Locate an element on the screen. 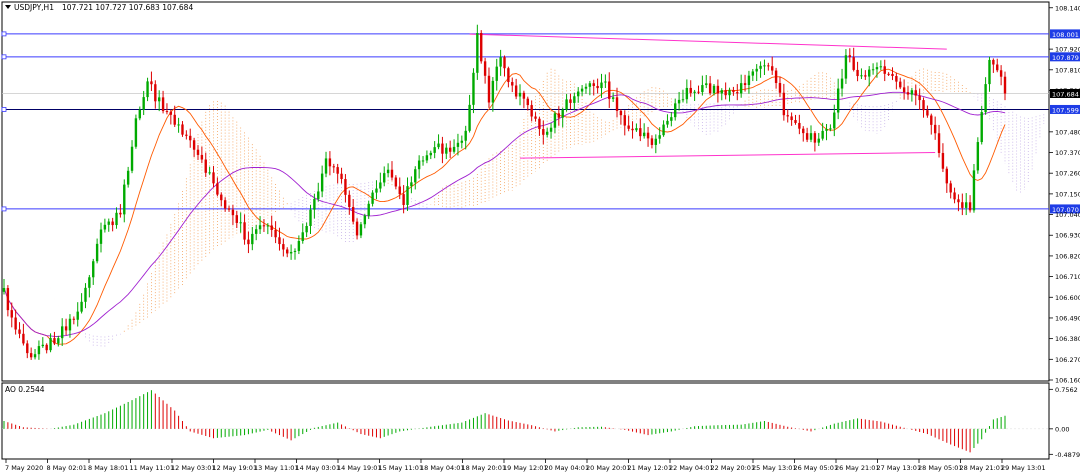 This screenshot has width=1080, height=475. triangle-down-icon is located at coordinates (8, 7).